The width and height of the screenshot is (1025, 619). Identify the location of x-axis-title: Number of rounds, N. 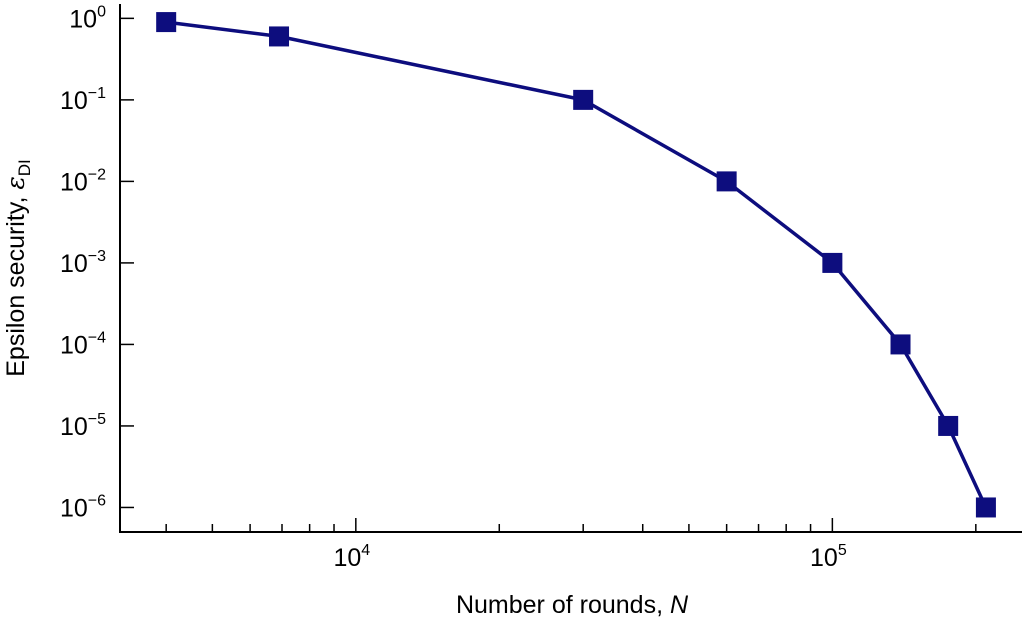
(572, 605).